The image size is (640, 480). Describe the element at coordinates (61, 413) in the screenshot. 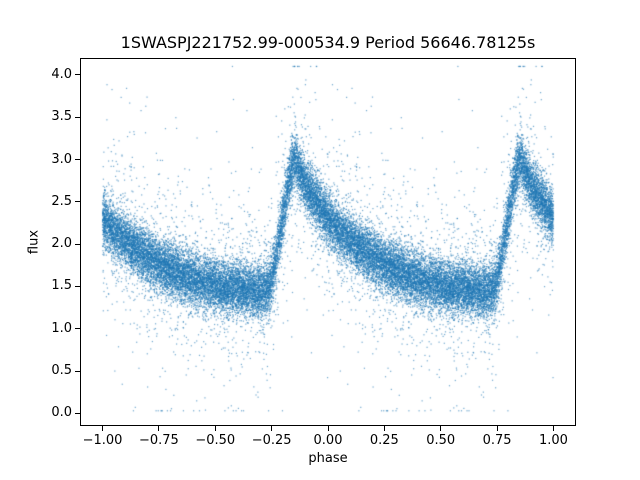

I see `y-tick-label: 0.0` at that location.